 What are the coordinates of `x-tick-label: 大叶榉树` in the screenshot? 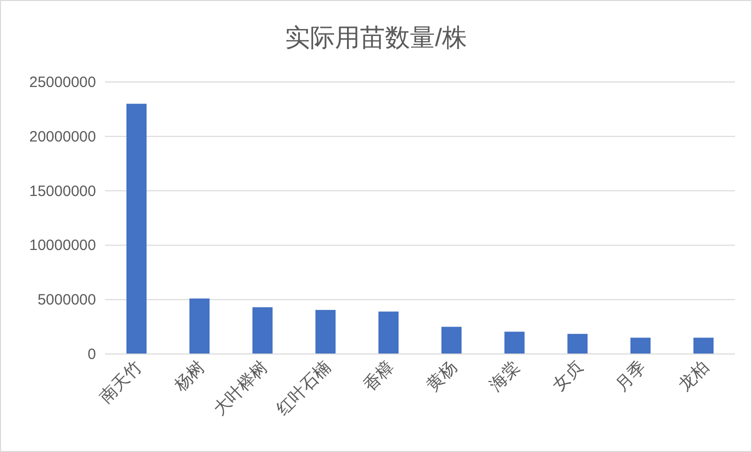 It's located at (241, 388).